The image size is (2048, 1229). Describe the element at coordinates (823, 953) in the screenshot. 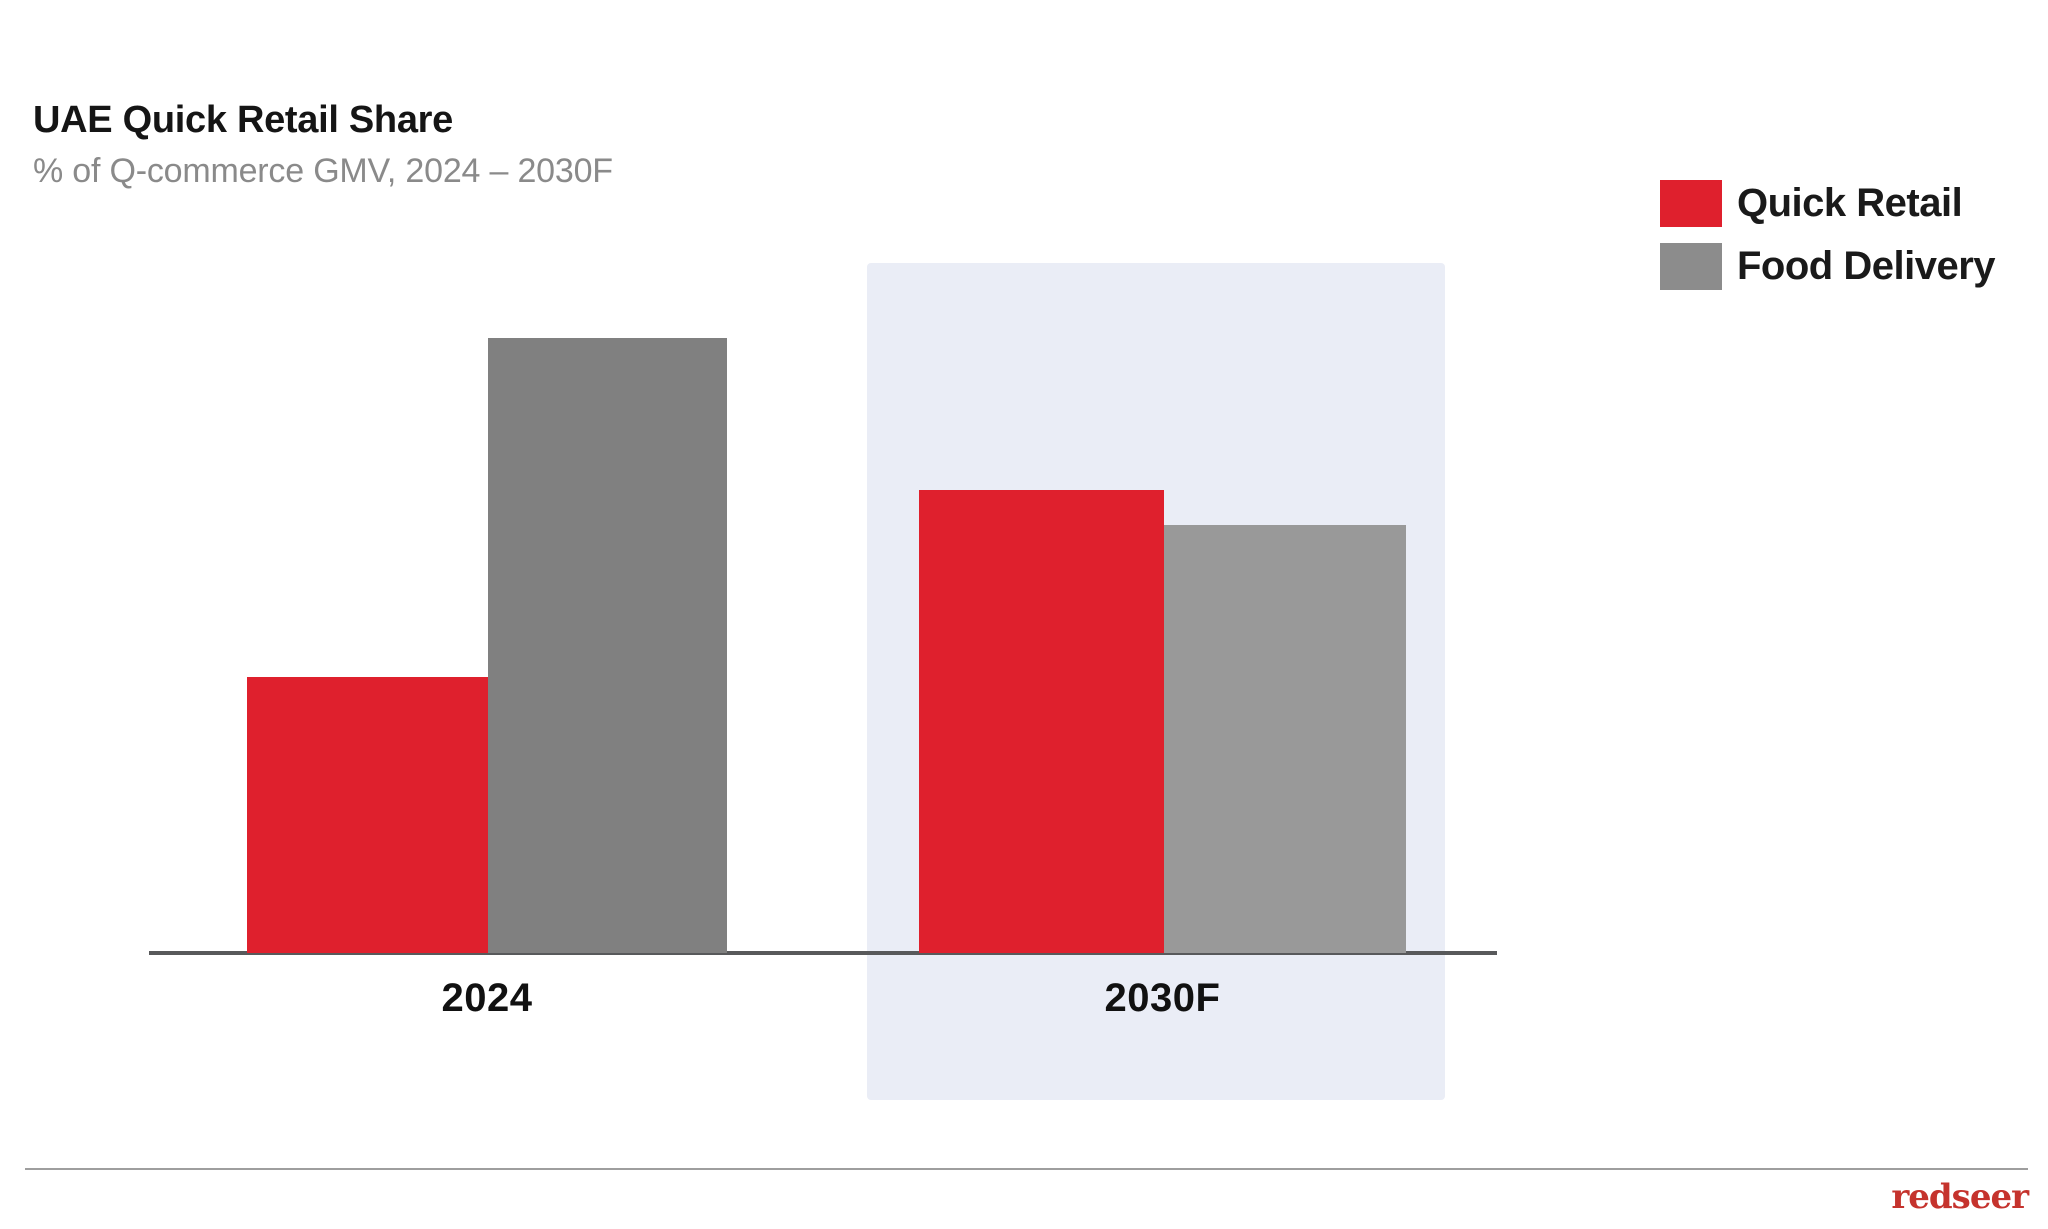

I see `x-axis-line` at that location.